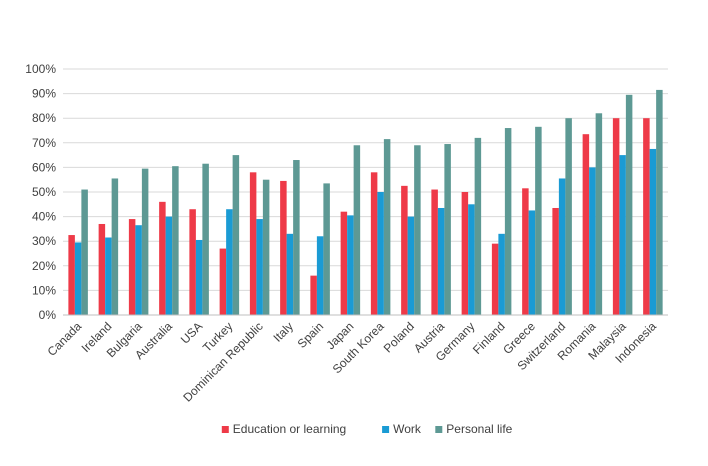  Describe the element at coordinates (138, 270) in the screenshot. I see `bar-work-bulgaria` at that location.